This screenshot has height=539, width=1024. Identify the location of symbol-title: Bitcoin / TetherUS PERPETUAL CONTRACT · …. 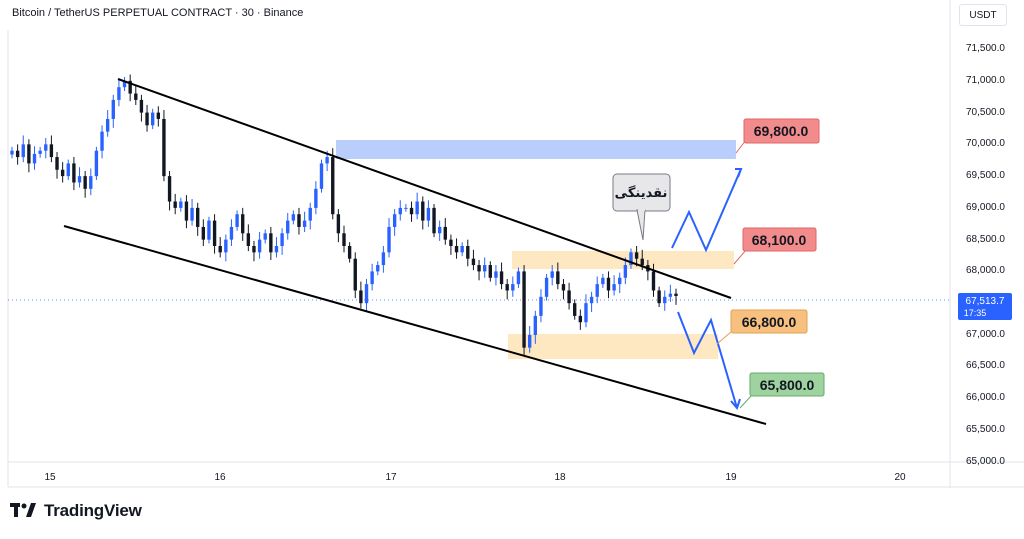
(158, 13).